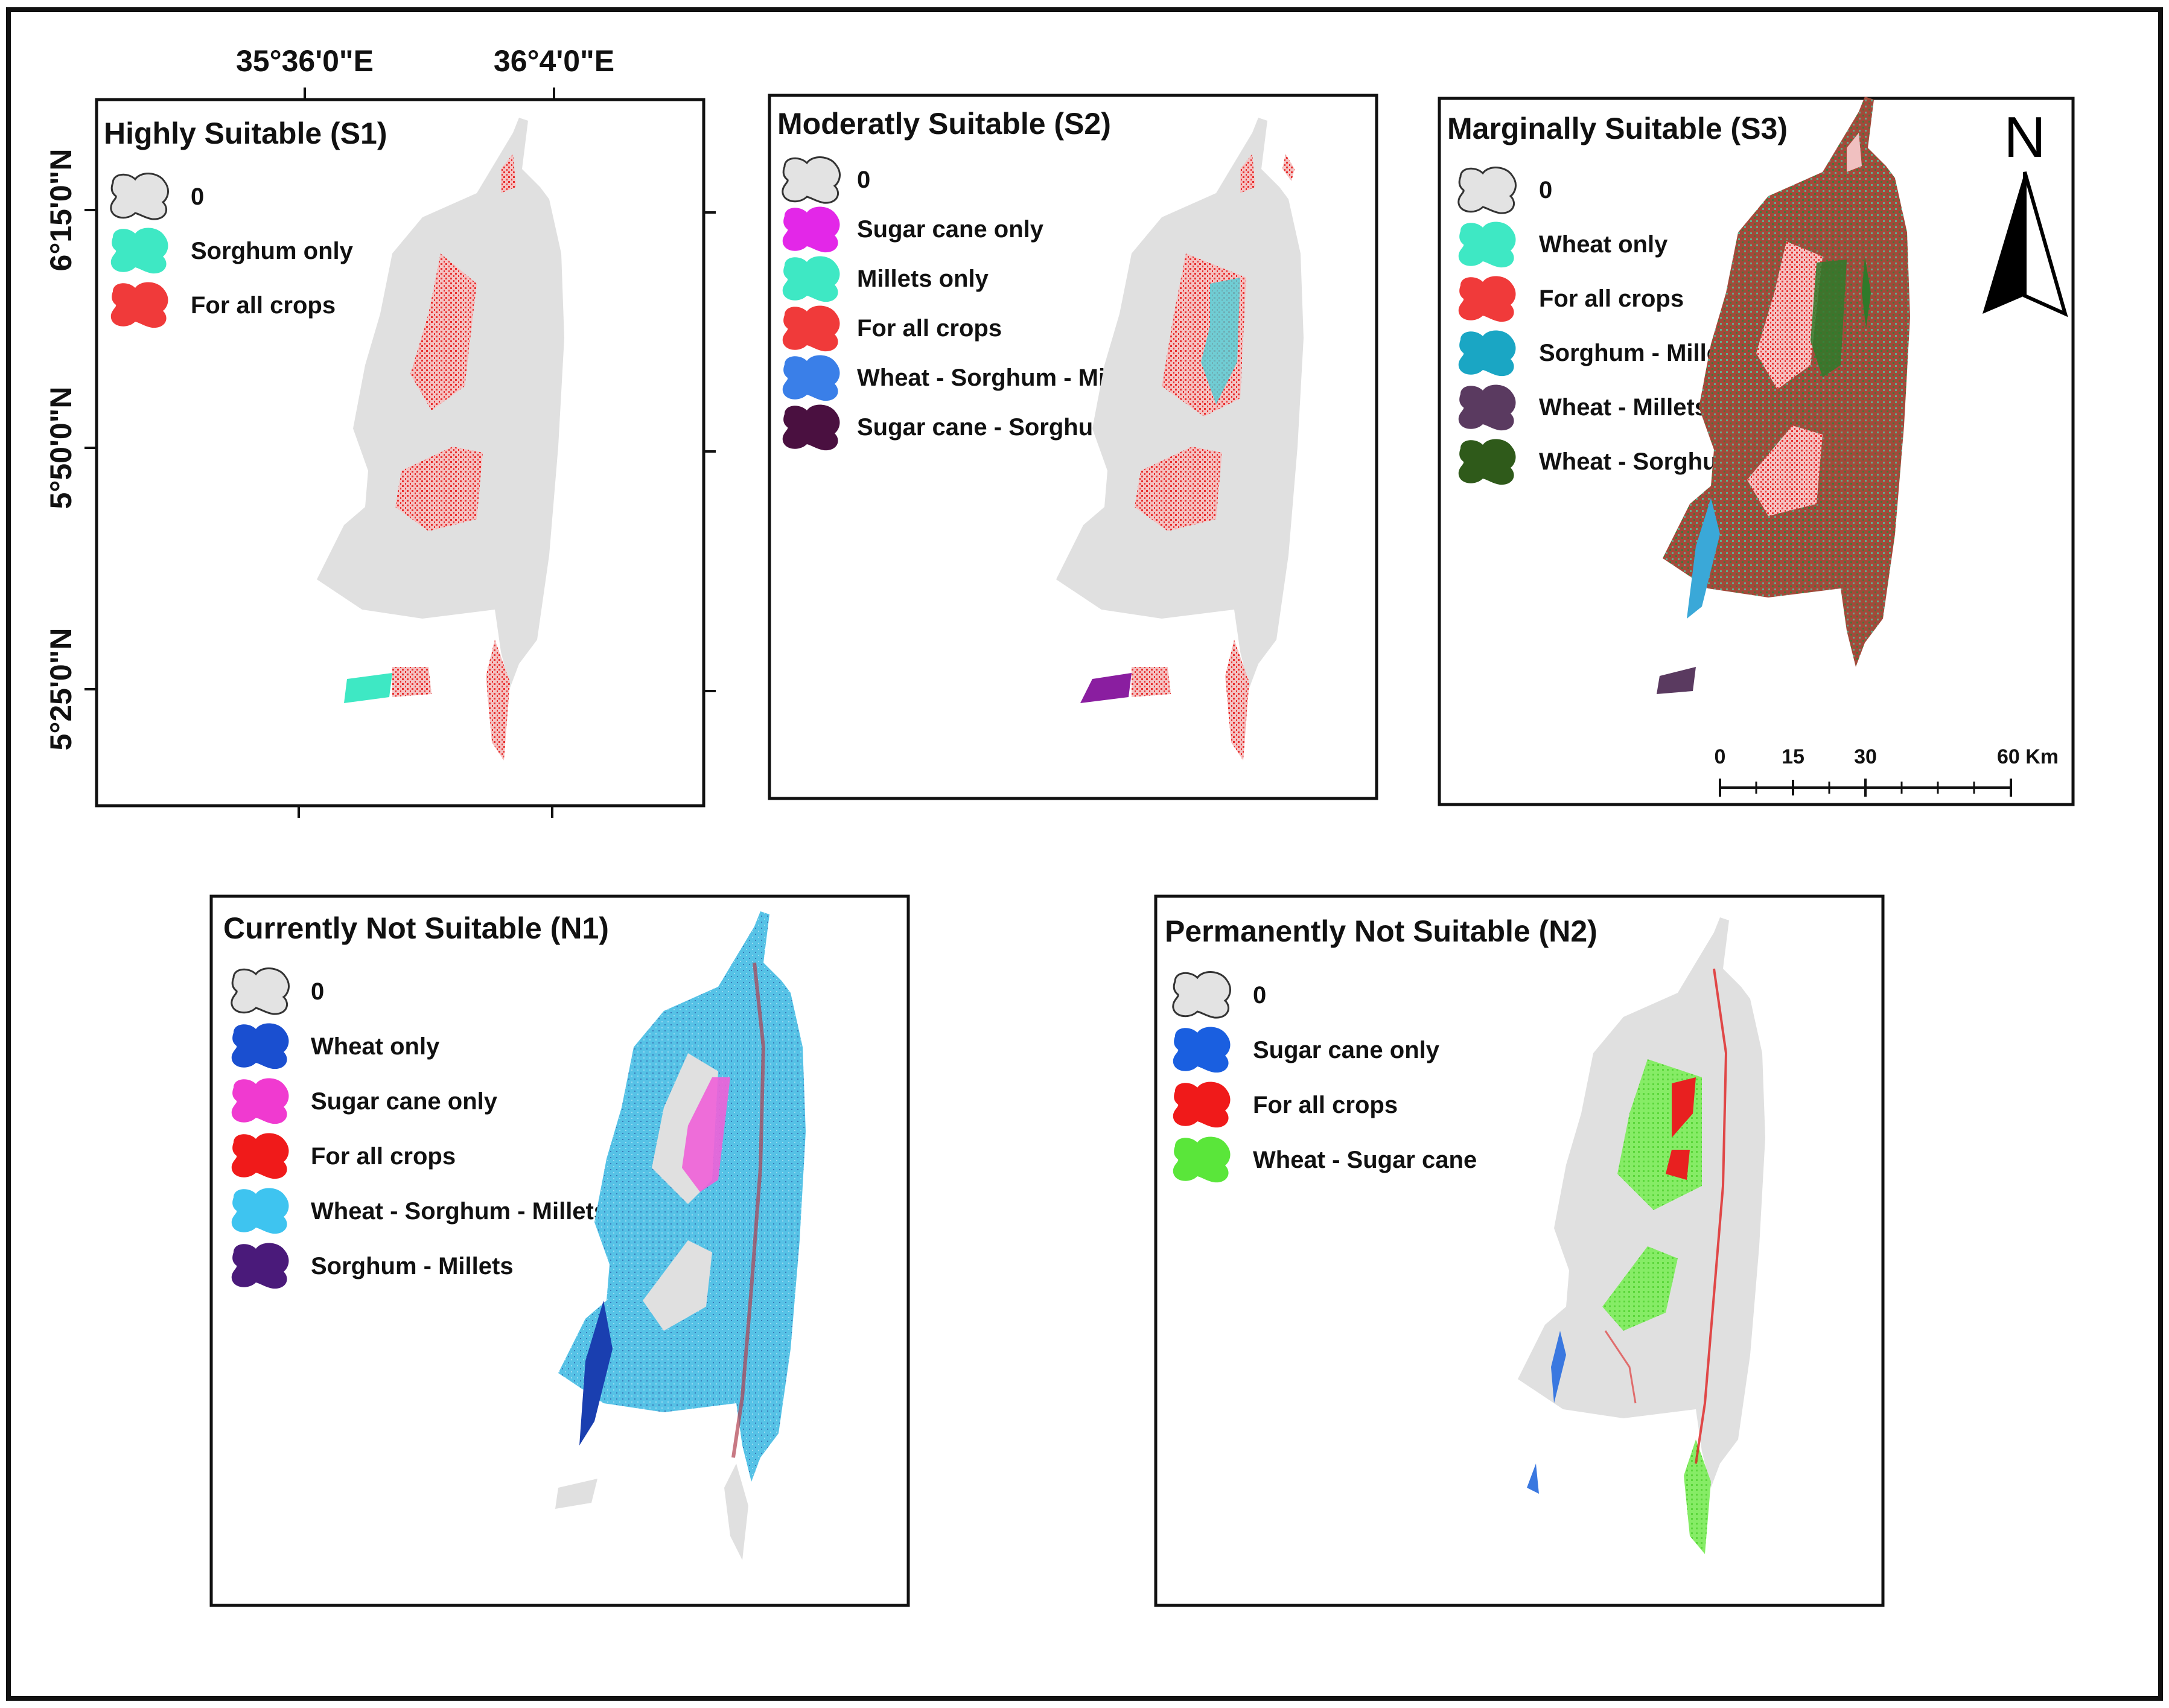 The image size is (2169, 1708). Describe the element at coordinates (61, 689) in the screenshot. I see `lat-label-3: 5°25'0"N` at that location.